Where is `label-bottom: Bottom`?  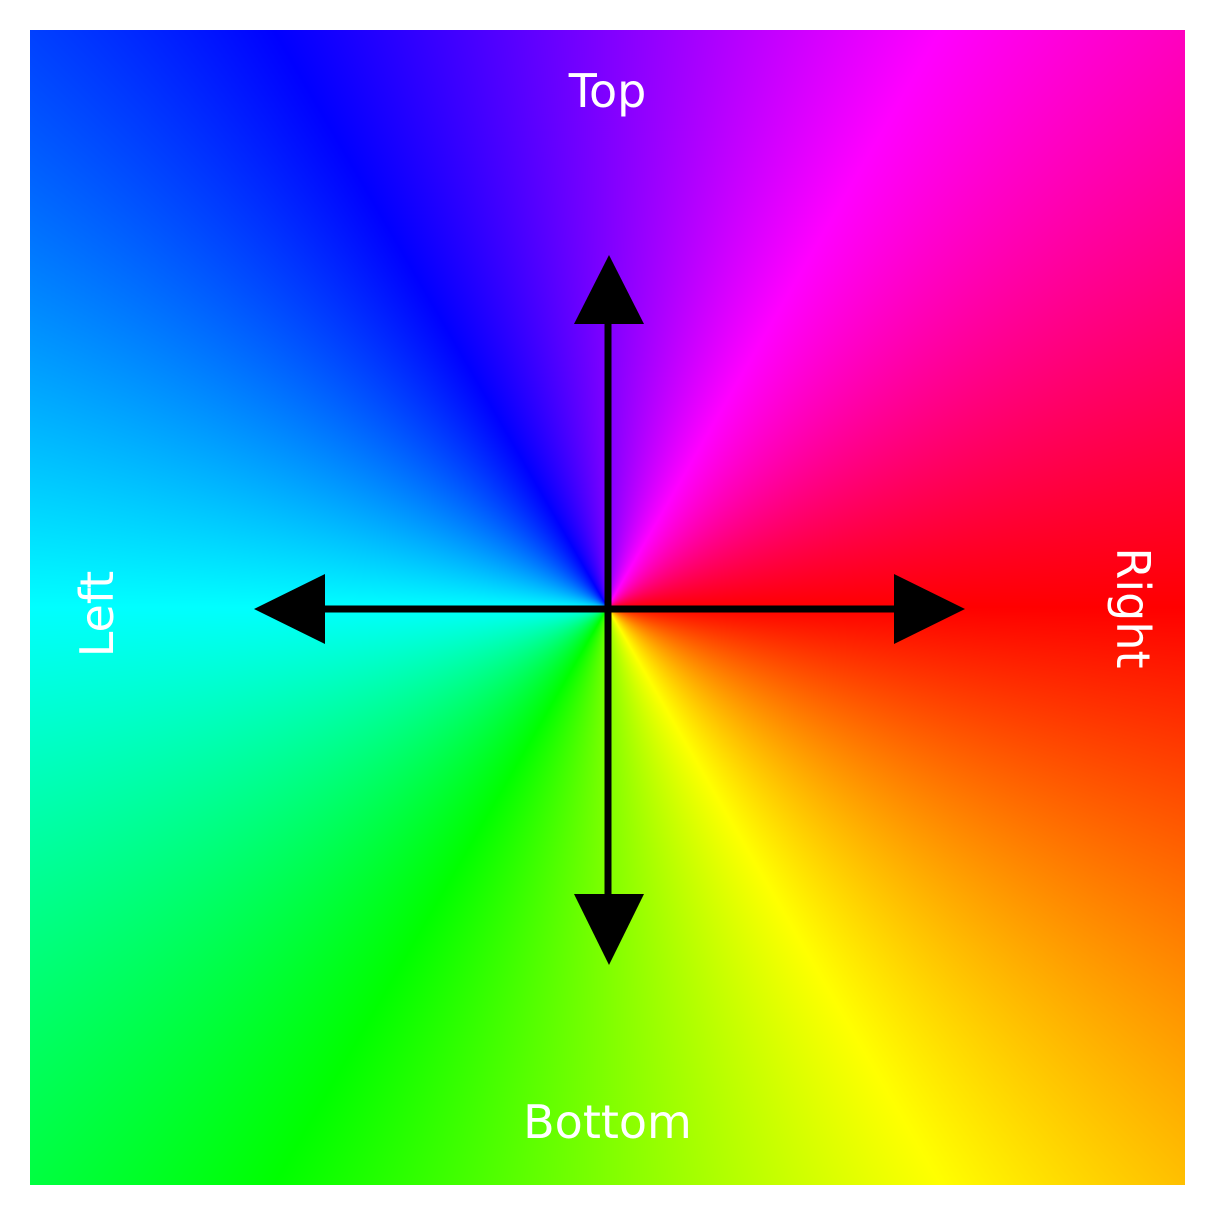
label-bottom: Bottom is located at coordinates (607, 1122).